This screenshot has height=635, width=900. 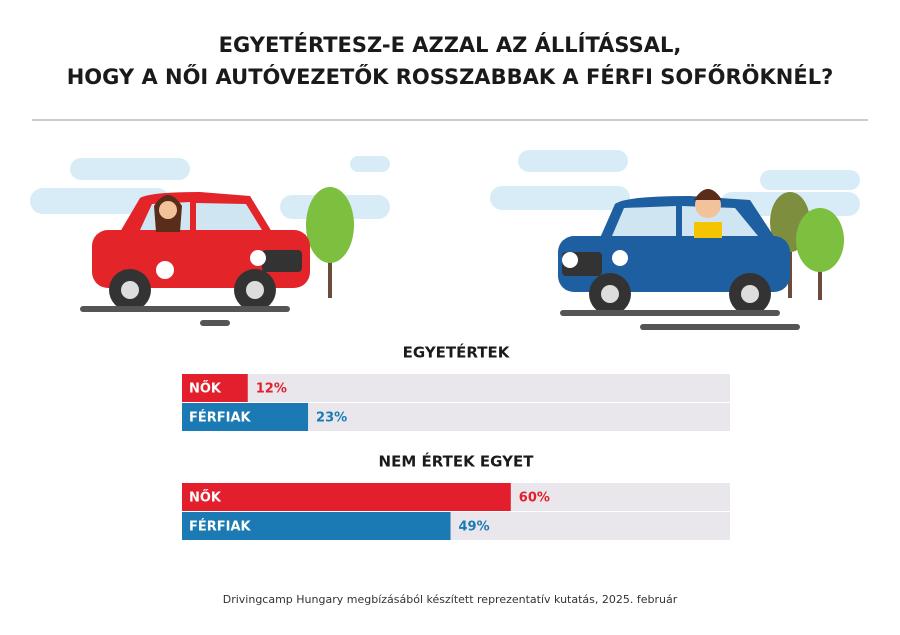 I want to click on illustration-left, so click(x=210, y=241).